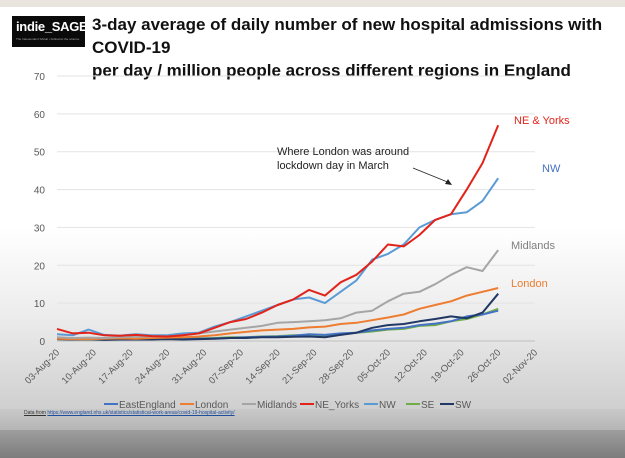  Describe the element at coordinates (428, 405) in the screenshot. I see `legend-label-se: SE` at that location.